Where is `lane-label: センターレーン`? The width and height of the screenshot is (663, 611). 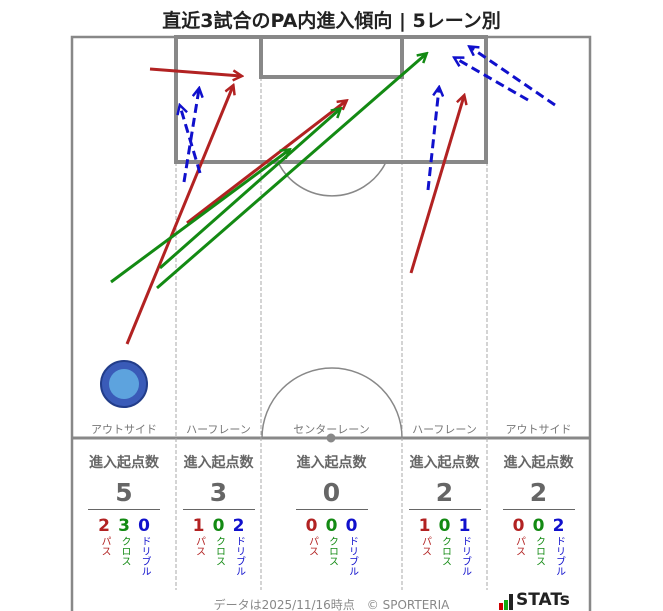 lane-label: センターレーン is located at coordinates (331, 429).